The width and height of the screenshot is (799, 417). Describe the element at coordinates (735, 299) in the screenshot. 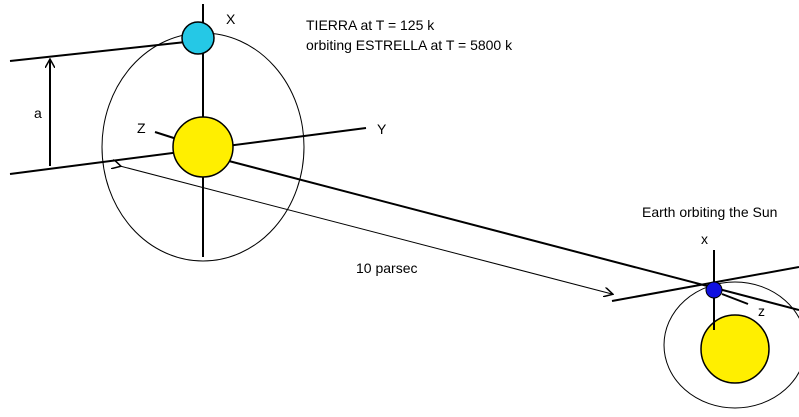

I see `z-axis-line` at that location.